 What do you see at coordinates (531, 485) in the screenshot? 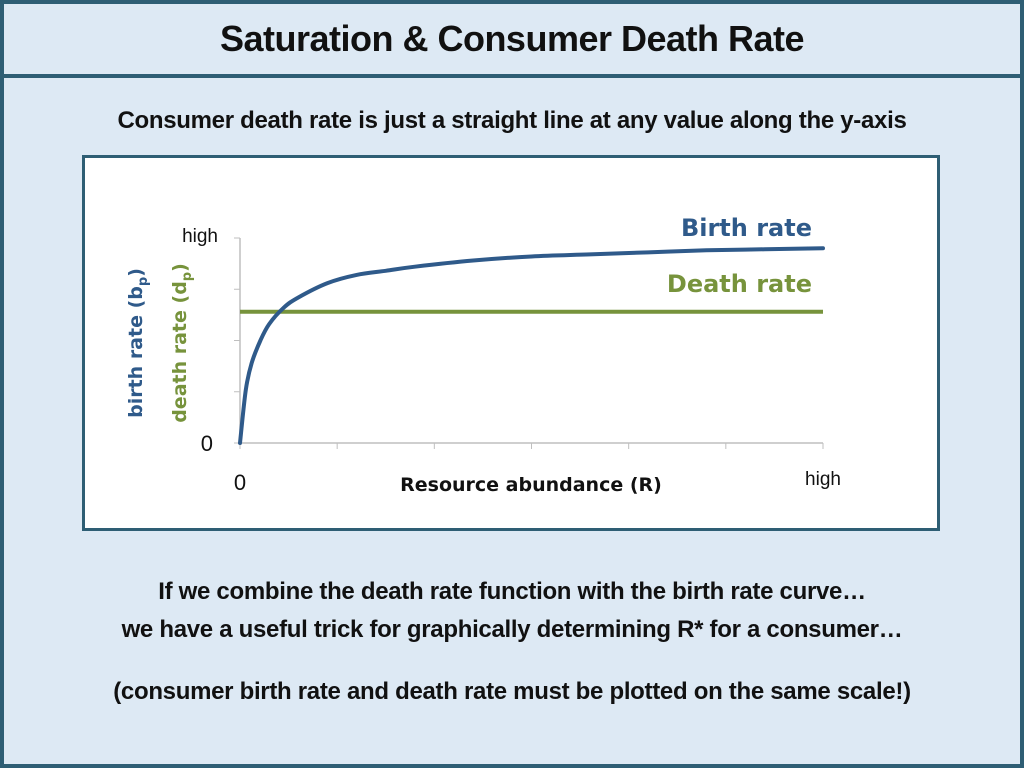
I see `x-axis-label: Resource abundance (R)` at bounding box center [531, 485].